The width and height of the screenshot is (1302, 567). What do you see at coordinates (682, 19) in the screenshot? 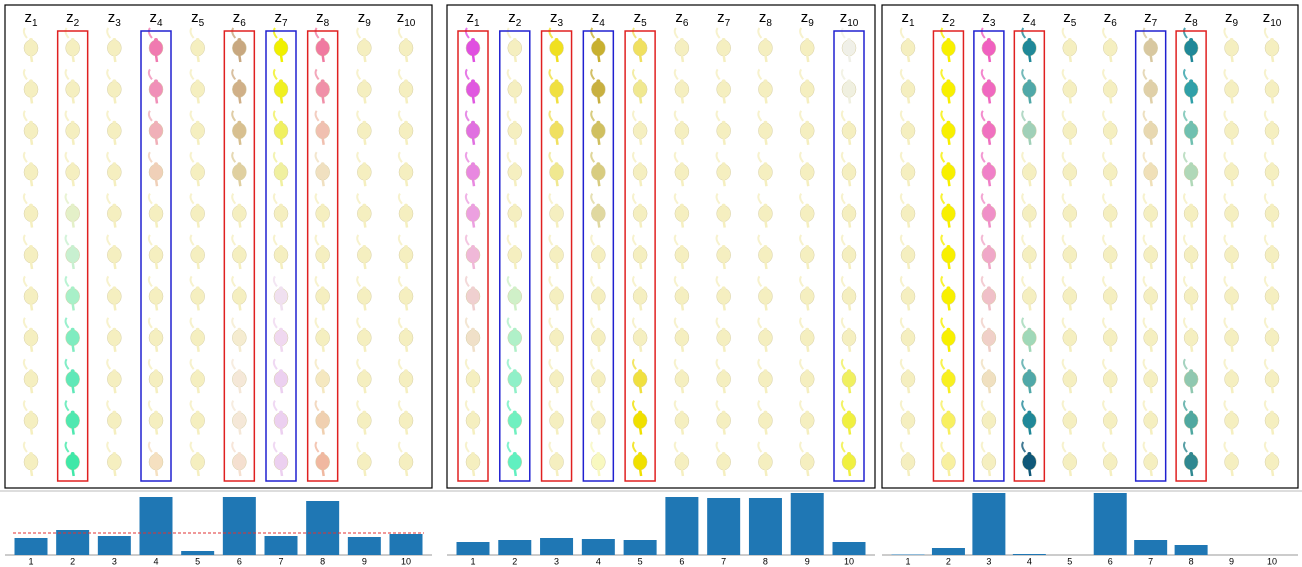
I see `column-header: z6` at bounding box center [682, 19].